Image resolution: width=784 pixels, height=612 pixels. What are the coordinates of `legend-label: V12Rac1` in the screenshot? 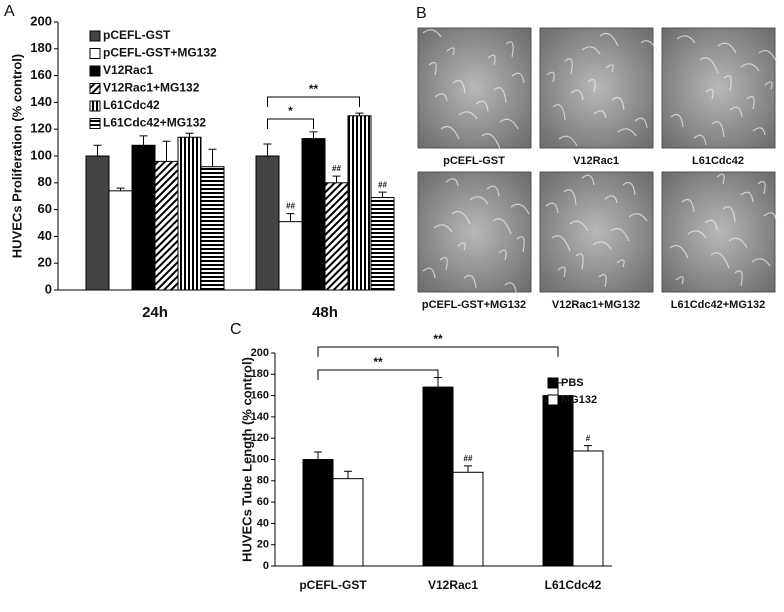 It's located at (128, 70).